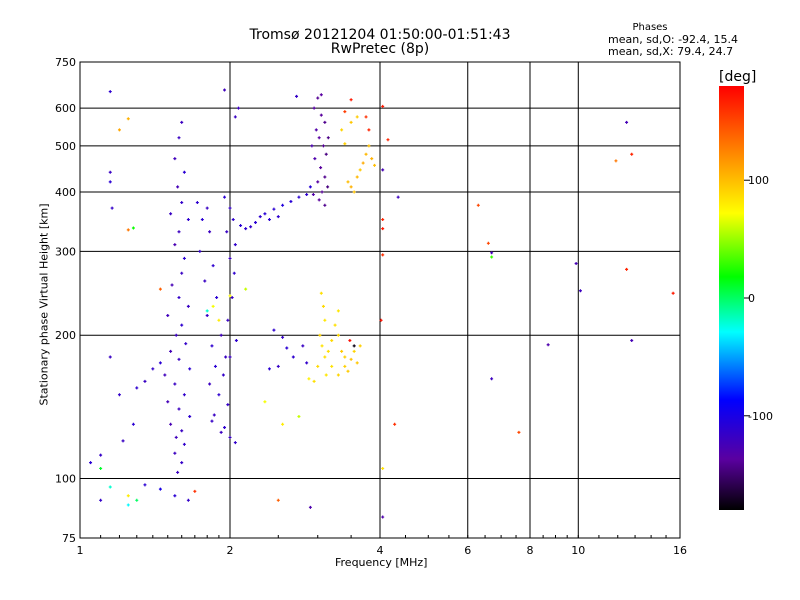  Describe the element at coordinates (673, 39) in the screenshot. I see `phase-stats-o: mean, sd,O: -92.4, 15.4` at that location.